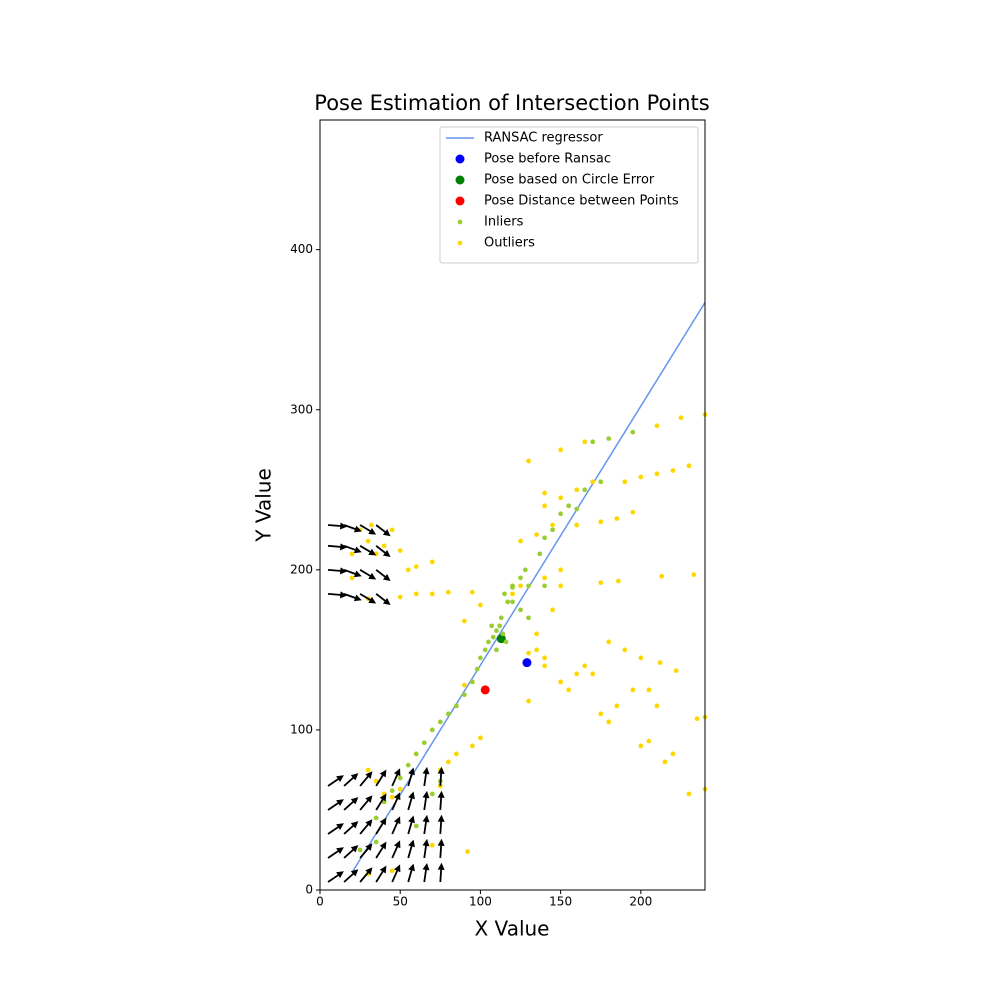  Describe the element at coordinates (301, 729) in the screenshot. I see `y-tick-label: 100` at that location.